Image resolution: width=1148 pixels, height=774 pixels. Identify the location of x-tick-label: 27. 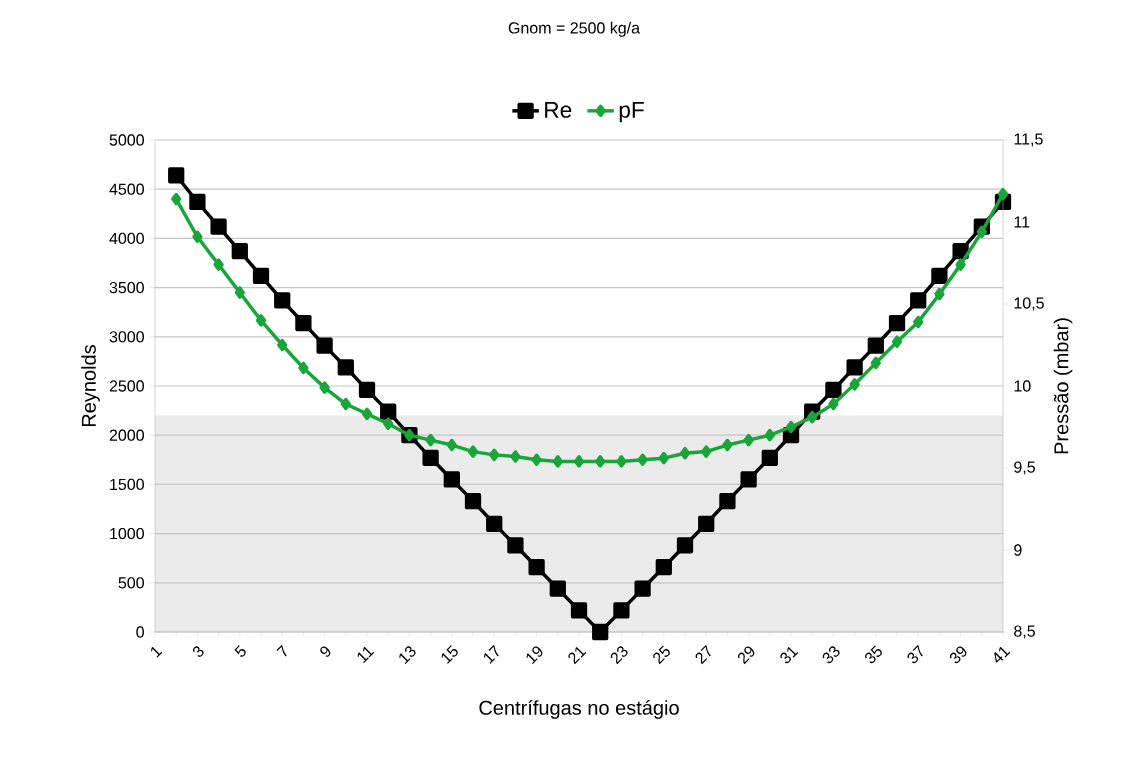
(703, 655).